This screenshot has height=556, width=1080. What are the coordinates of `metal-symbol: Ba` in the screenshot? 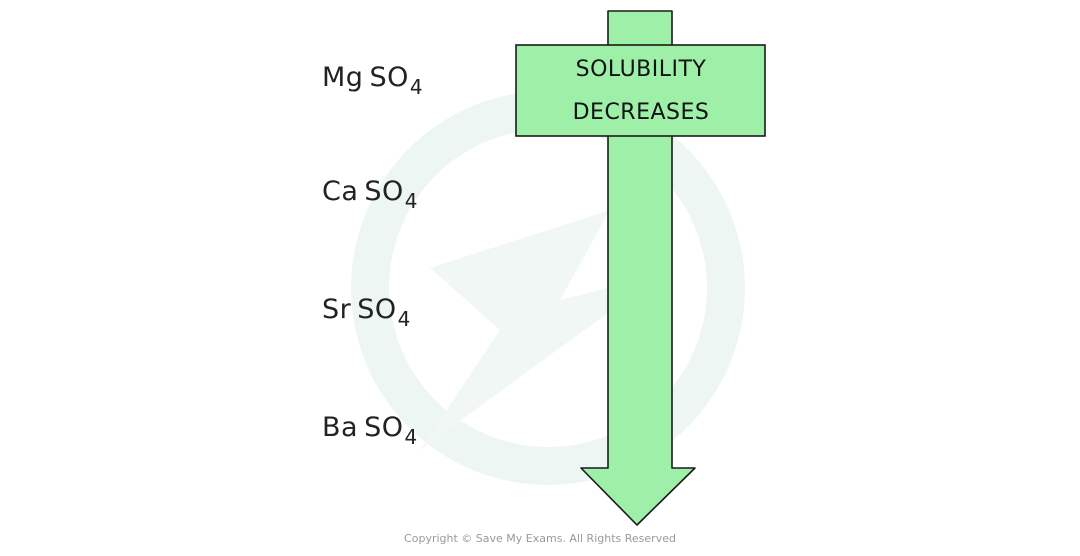 It's located at (340, 427).